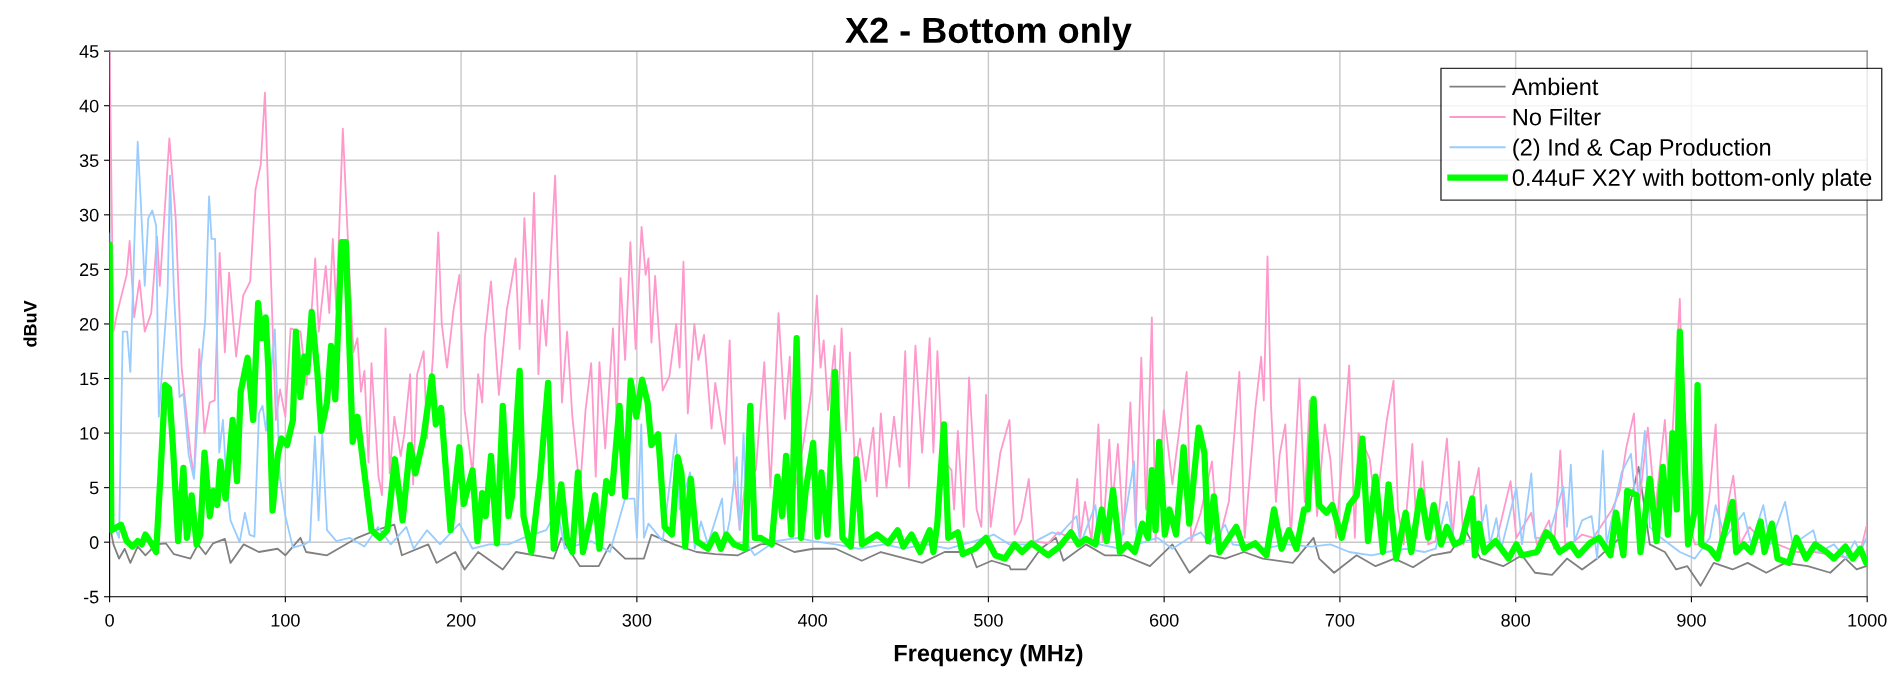  I want to click on x-tick-label: 500, so click(988, 620).